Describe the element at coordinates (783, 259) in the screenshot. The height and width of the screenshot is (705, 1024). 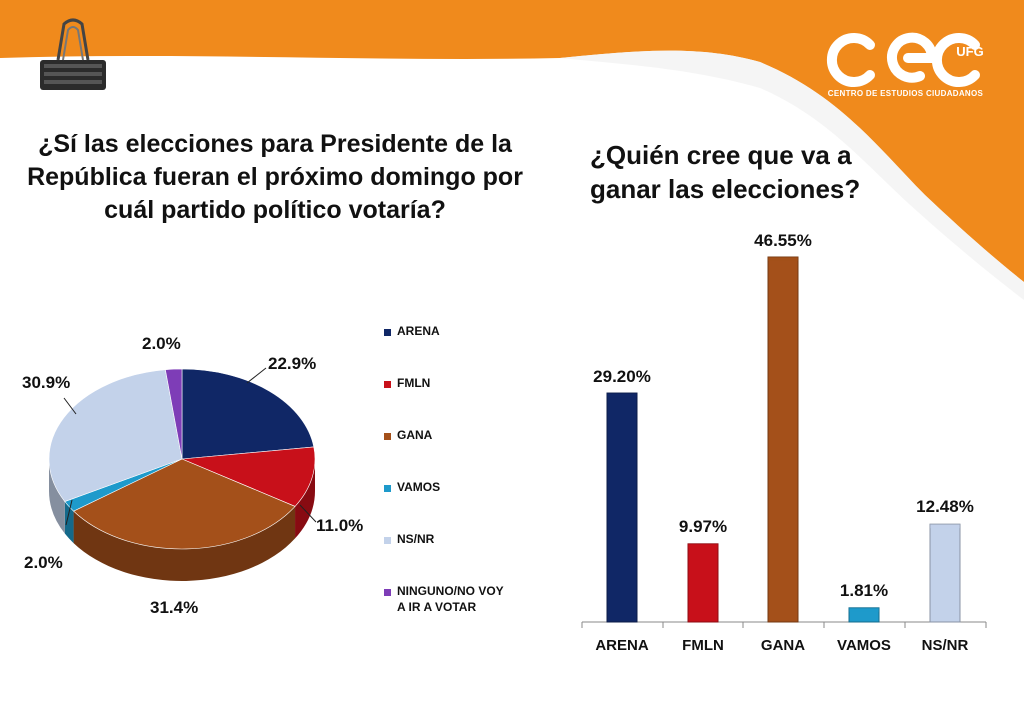
I see `bar-cap-gana` at that location.